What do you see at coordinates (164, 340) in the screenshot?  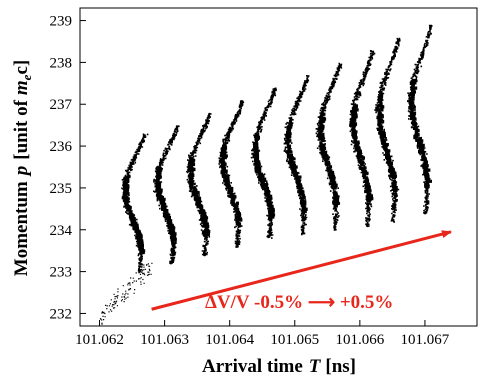 I see `x-tick-label: 101.063` at bounding box center [164, 340].